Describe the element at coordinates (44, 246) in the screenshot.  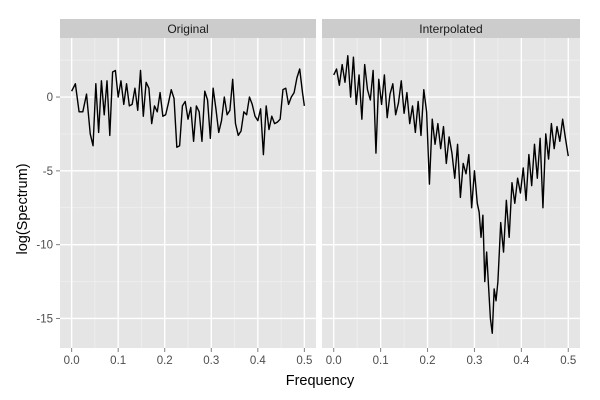
I see `y-tick-label: -10` at that location.